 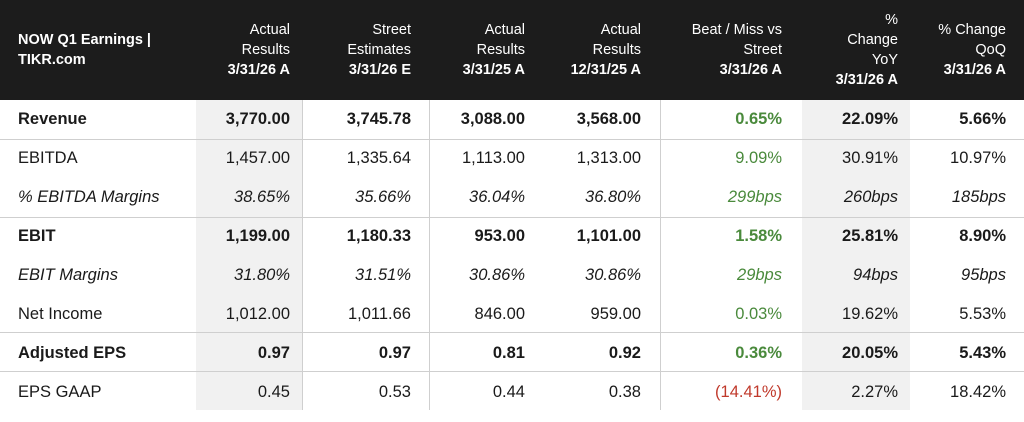 What do you see at coordinates (605, 70) in the screenshot?
I see `header-col-date: 12/31/25 A` at bounding box center [605, 70].